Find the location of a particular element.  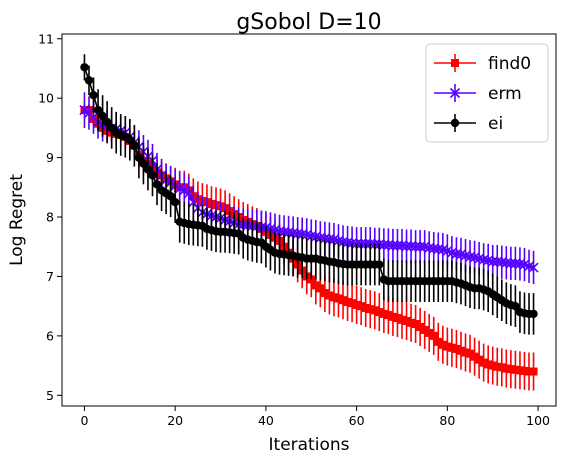

x-tick-label: 0 is located at coordinates (84, 420).